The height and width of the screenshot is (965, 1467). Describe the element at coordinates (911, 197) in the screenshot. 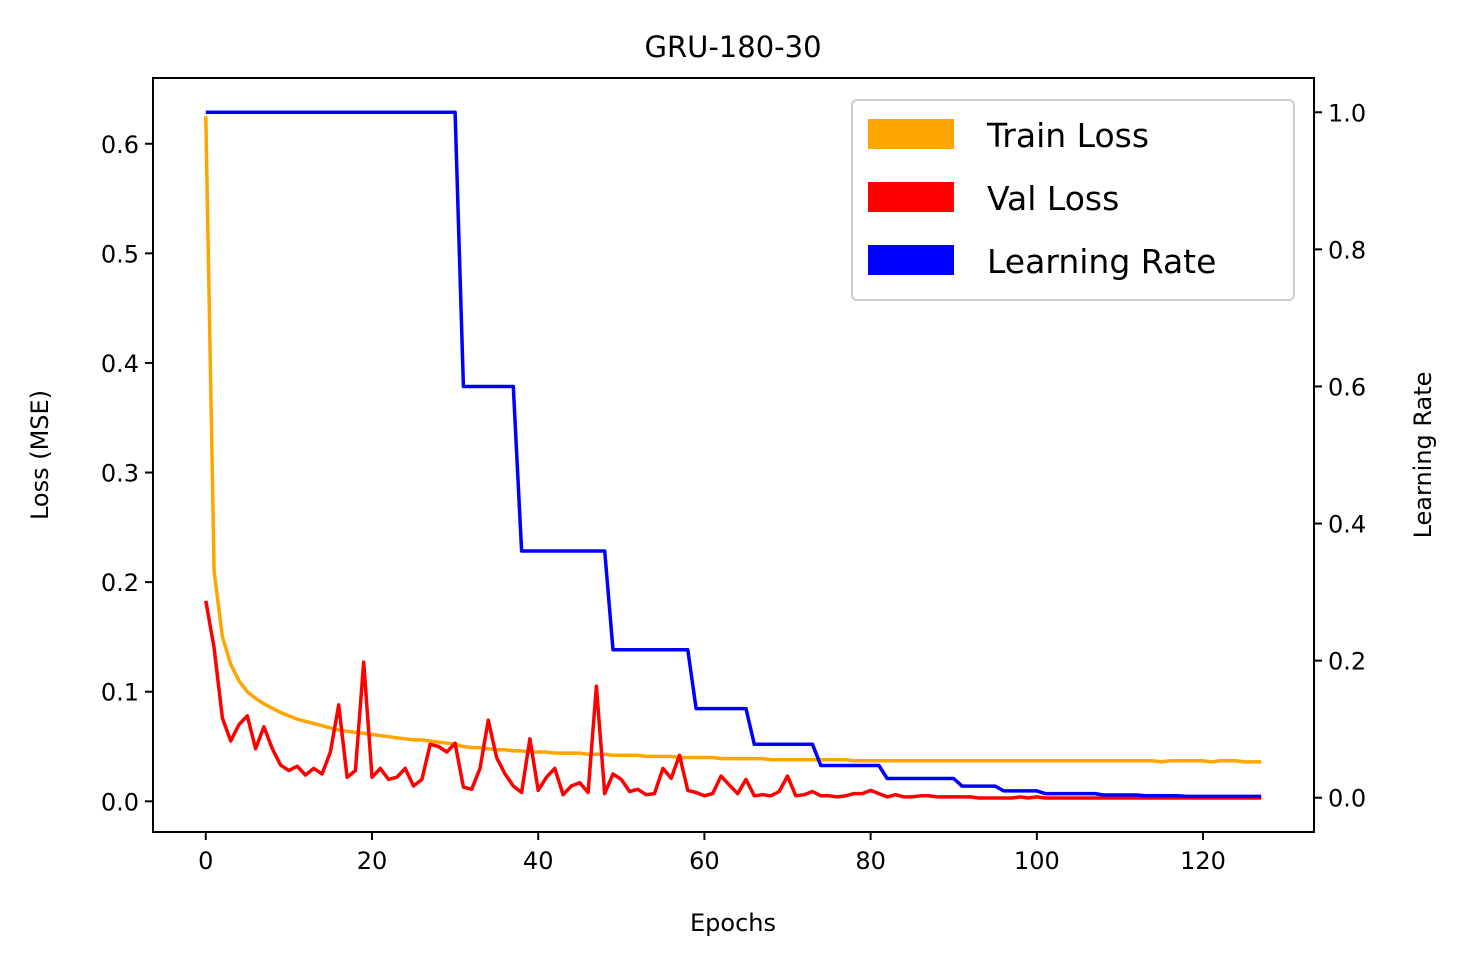

I see `legend-swatch-val-loss` at that location.